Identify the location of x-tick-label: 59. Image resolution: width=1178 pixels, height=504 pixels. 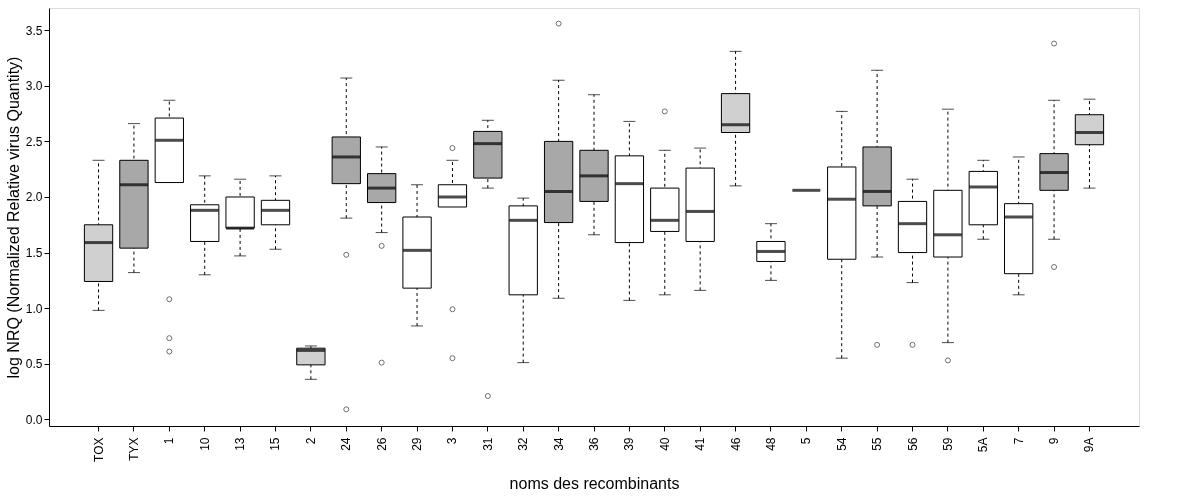
(947, 444).